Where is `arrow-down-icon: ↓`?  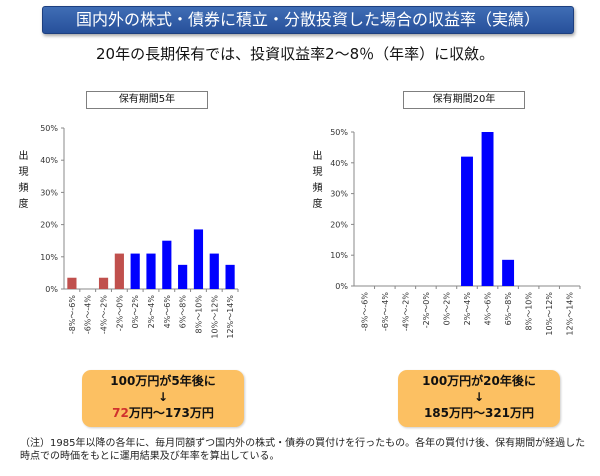 arrow-down-icon: ↓ is located at coordinates (163, 397).